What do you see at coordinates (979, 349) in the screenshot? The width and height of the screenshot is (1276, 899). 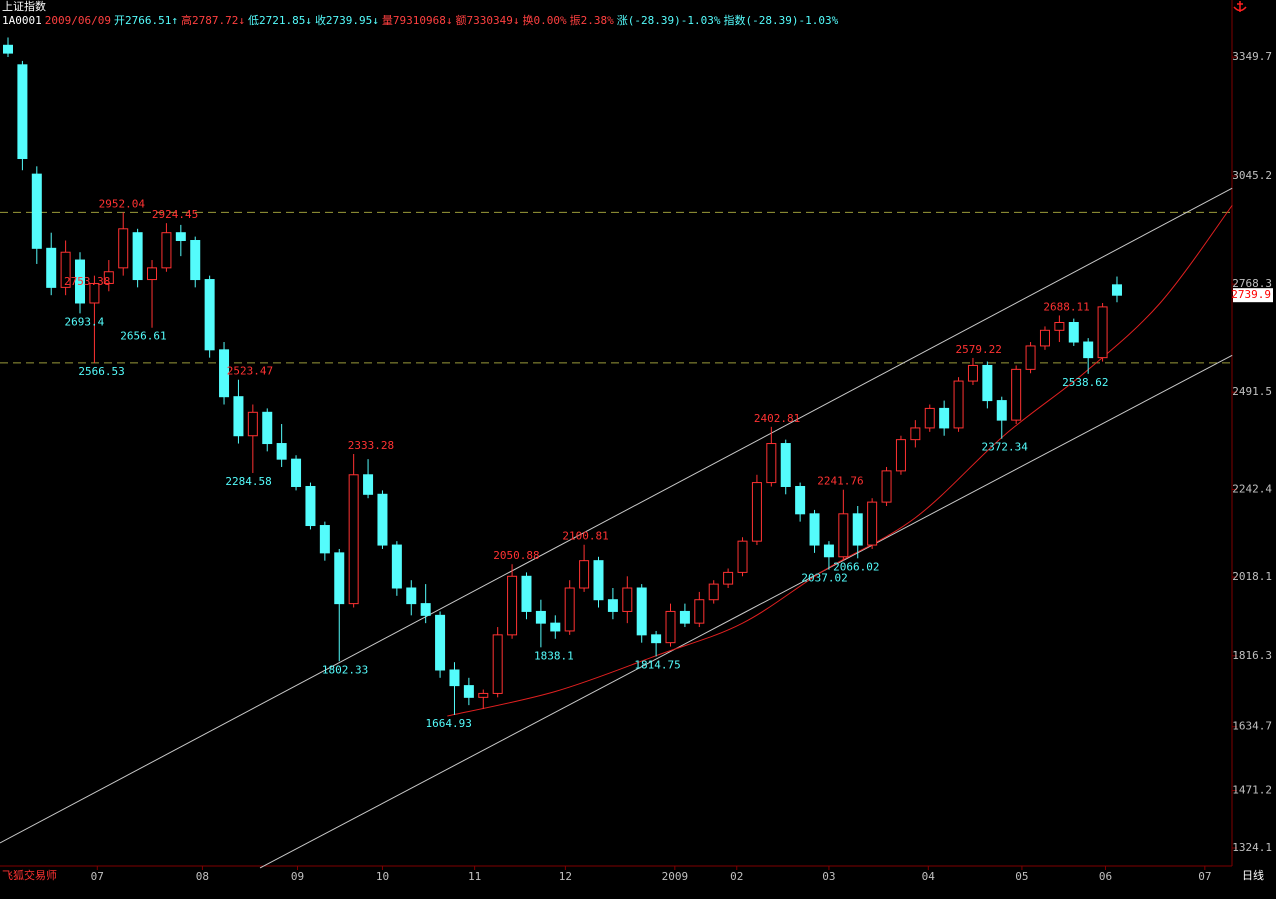 I see `price-annotation: 2579.22` at bounding box center [979, 349].